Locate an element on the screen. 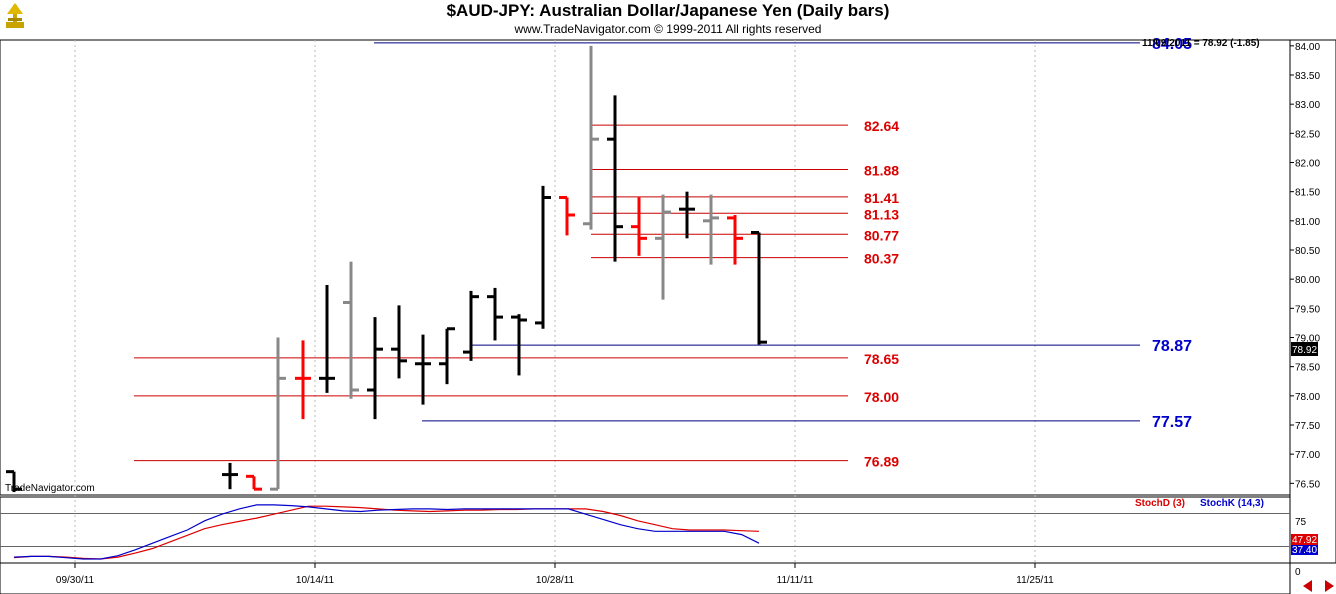 The height and width of the screenshot is (594, 1336). price-tick-label: 79.00 is located at coordinates (1307, 339).